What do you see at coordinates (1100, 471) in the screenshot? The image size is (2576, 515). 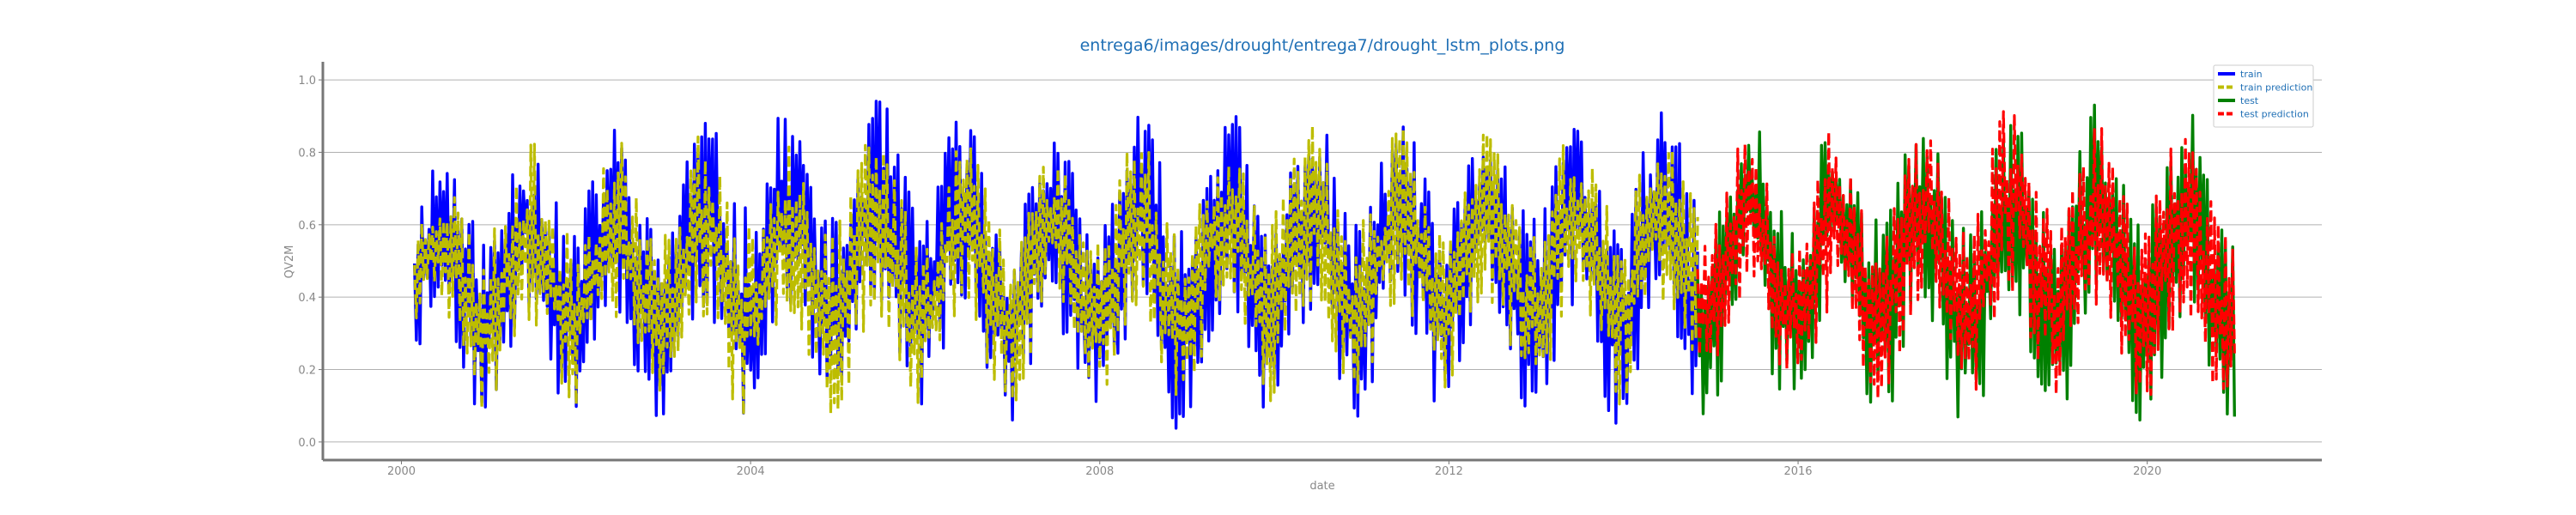 I see `x-tick-label: 2008` at bounding box center [1100, 471].